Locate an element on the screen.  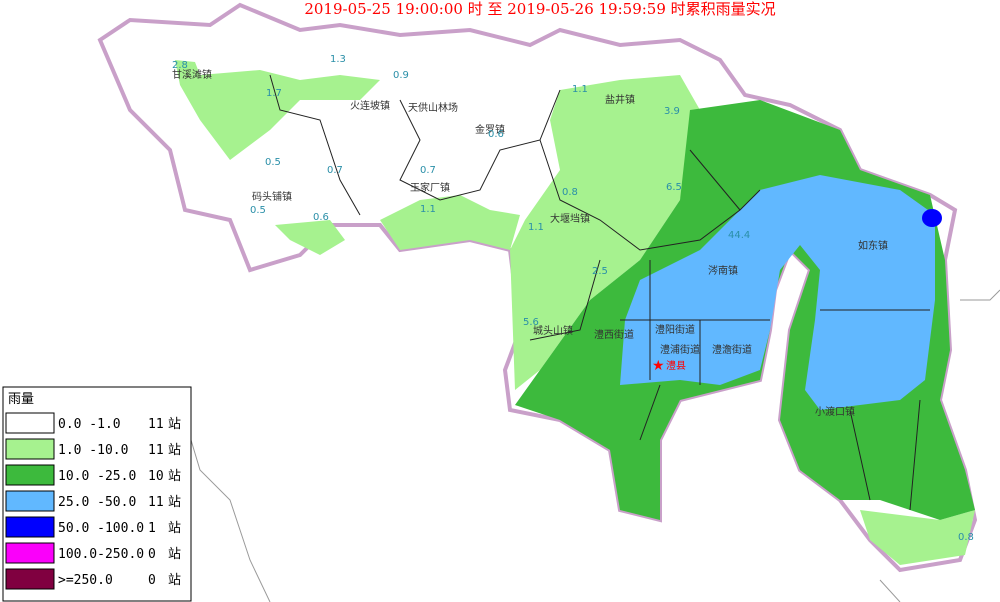
place-label: 金罗镇 is located at coordinates (490, 129).